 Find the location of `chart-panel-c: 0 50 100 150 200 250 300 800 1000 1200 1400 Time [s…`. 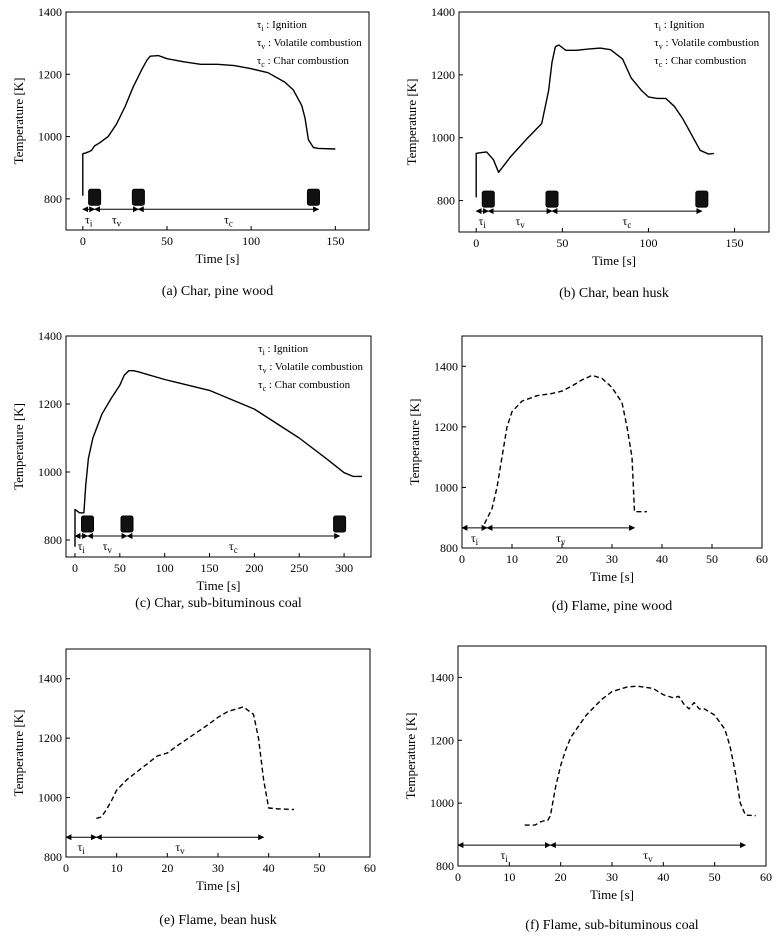

chart-panel-c: 0 50 100 150 200 250 300 800 1000 1200 1400 Time [s… is located at coordinates (191, 470).